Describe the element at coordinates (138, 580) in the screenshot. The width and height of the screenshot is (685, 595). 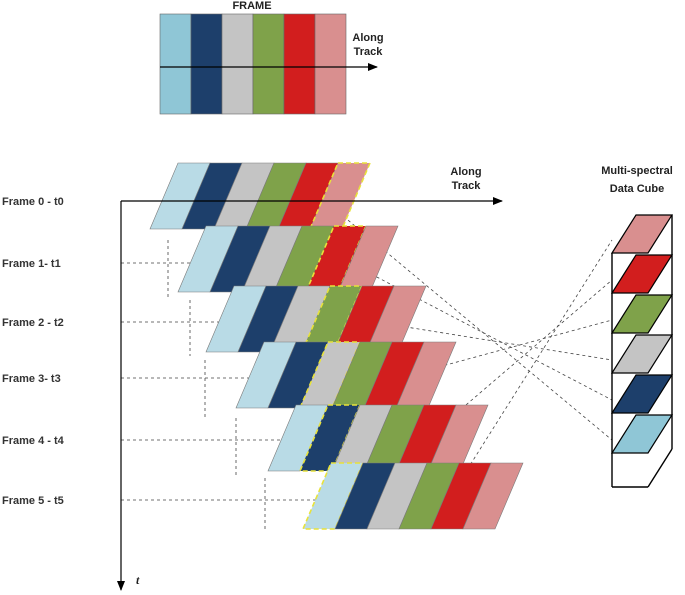
I see `time-axis-label: t` at that location.